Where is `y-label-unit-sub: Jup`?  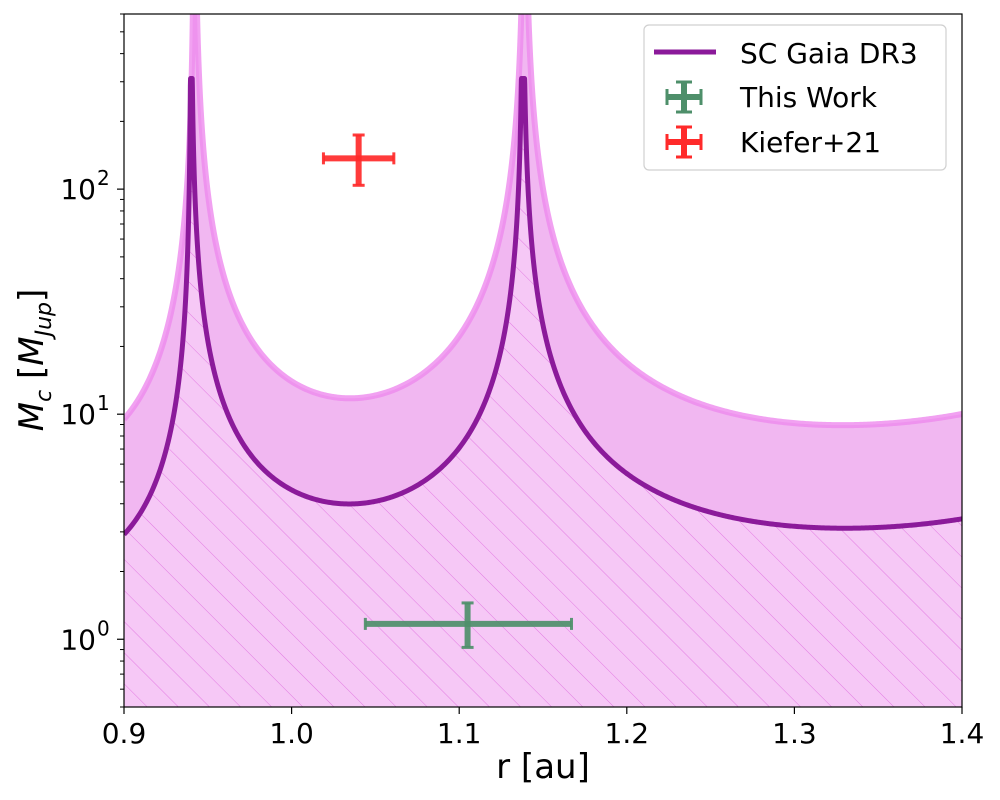 y-label-unit-sub: Jup is located at coordinates (44, 321).